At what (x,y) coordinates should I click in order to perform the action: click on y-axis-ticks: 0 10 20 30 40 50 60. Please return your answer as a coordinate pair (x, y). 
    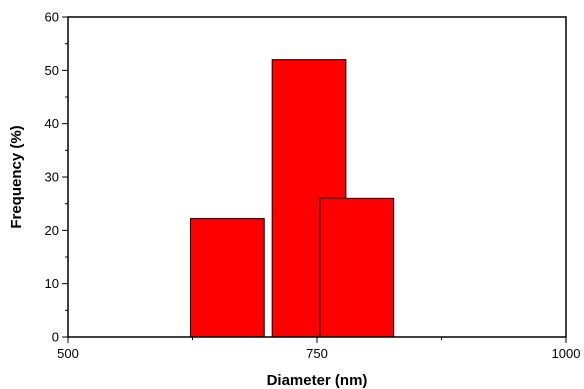
    Looking at the image, I should click on (56, 177).